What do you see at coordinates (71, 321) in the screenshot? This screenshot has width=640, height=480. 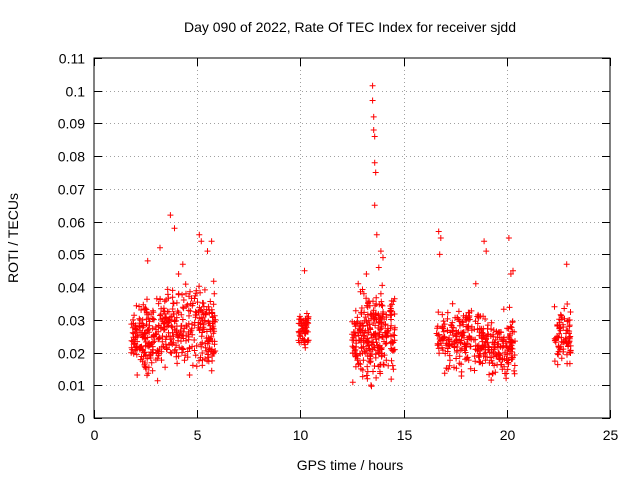 I see `y-tick-label: 0.03` at bounding box center [71, 321].